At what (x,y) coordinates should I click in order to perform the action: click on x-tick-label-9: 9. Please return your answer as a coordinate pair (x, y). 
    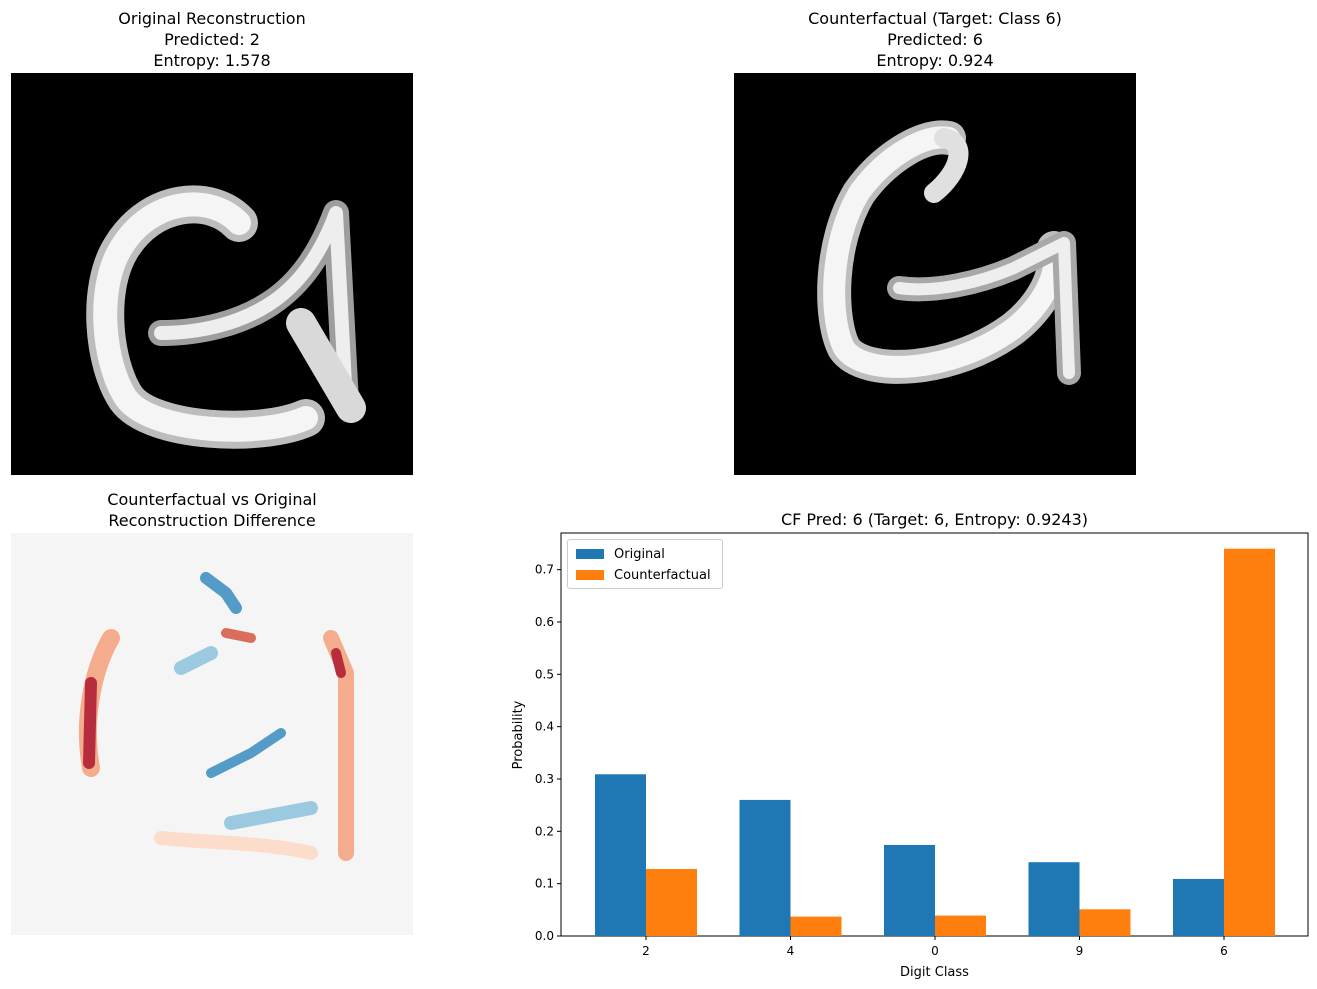
    Looking at the image, I should click on (1080, 951).